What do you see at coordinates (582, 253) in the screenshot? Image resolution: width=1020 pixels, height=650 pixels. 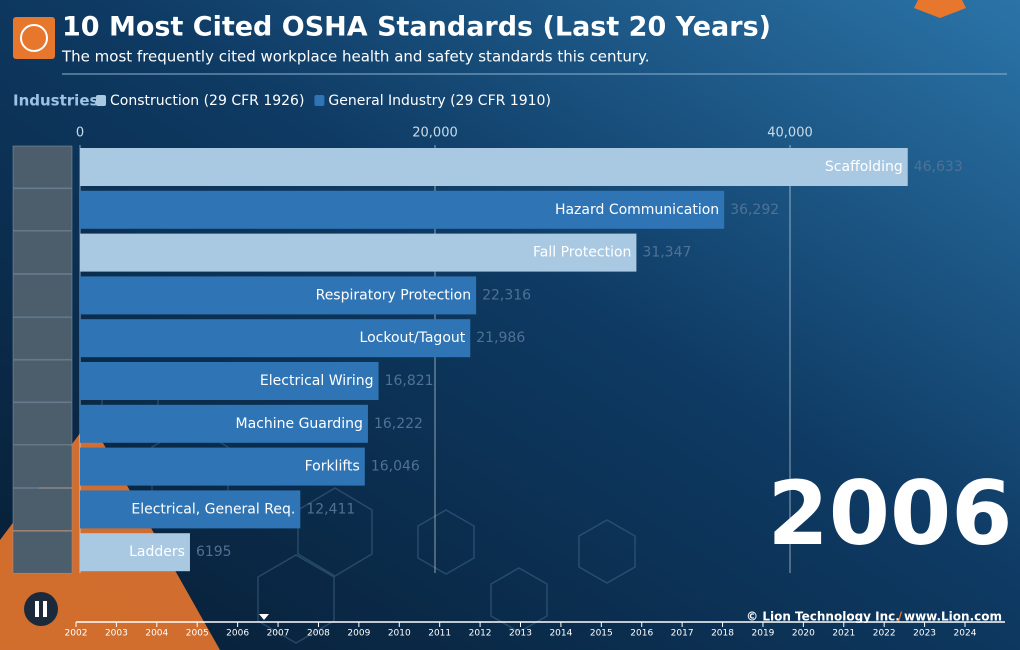 I see `bar-label: Fall Protection` at bounding box center [582, 253].